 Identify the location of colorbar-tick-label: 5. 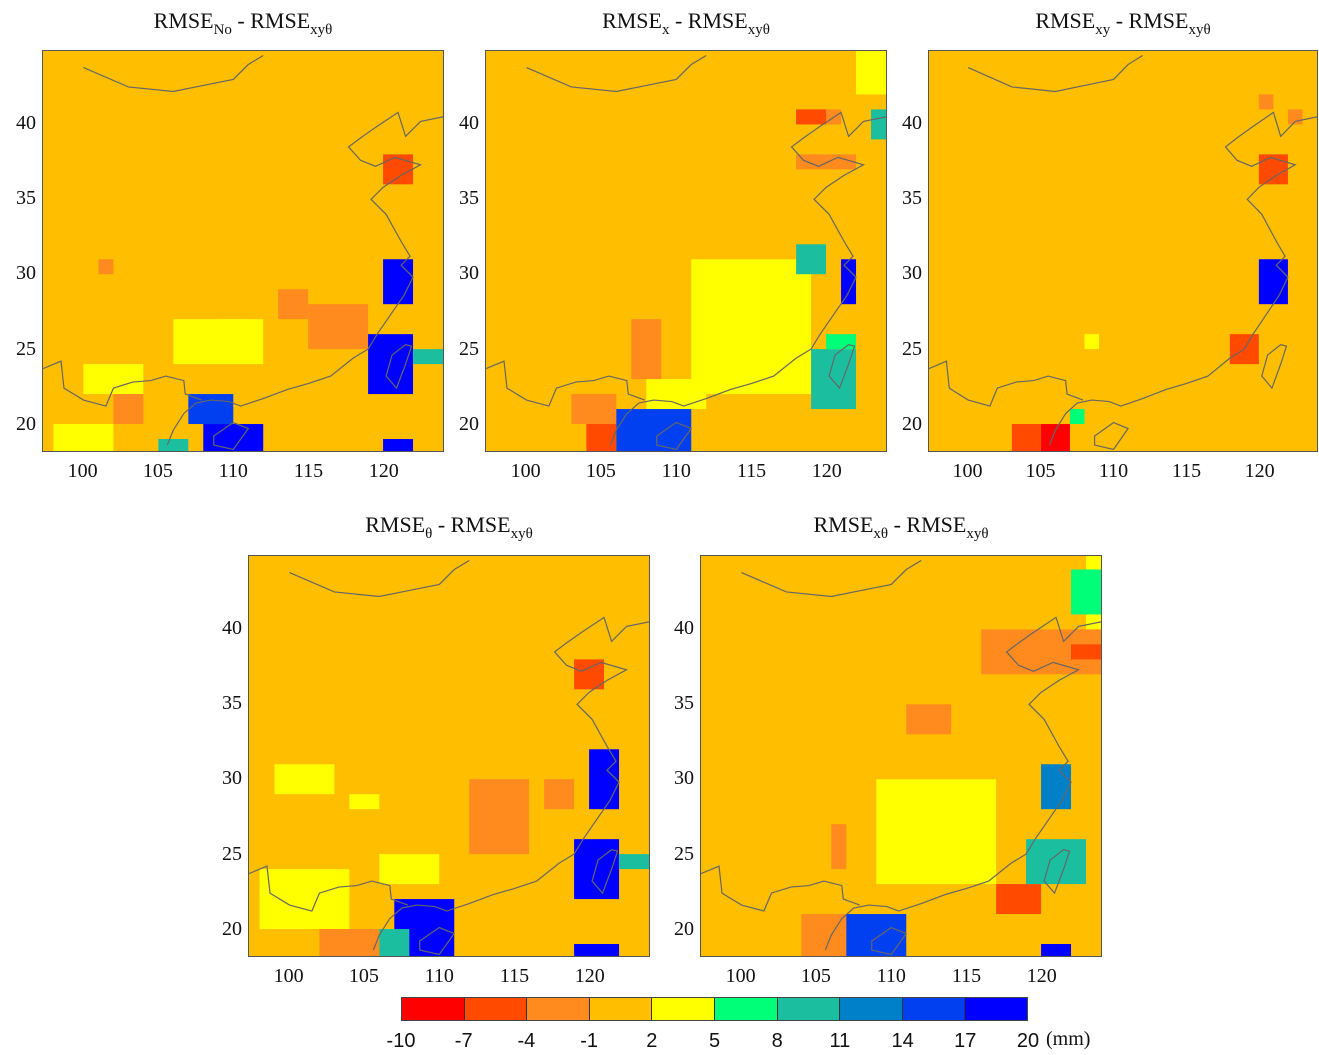
(714, 1041).